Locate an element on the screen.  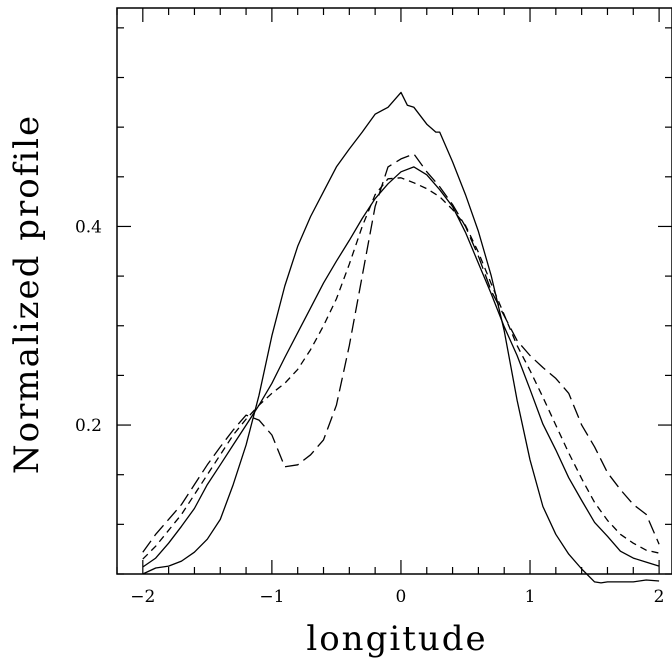
y-tick-label: 0.4 is located at coordinates (88, 227).